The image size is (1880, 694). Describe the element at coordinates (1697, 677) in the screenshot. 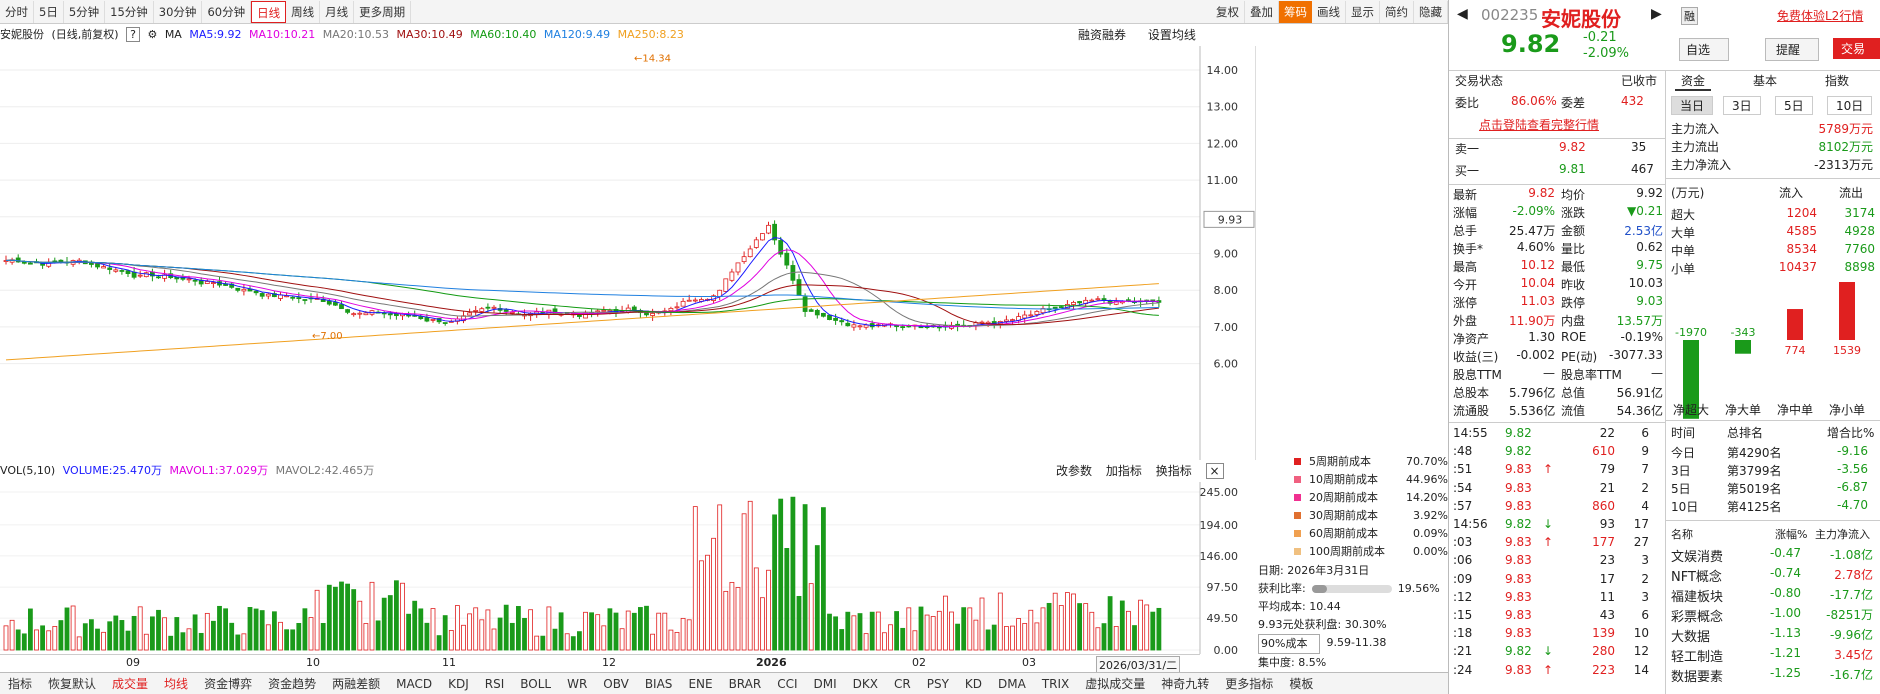

I see `sector-name: 数据要素` at that location.